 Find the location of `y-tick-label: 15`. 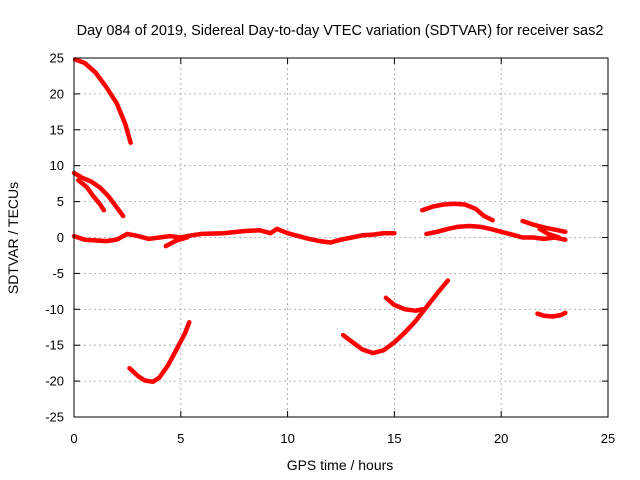

y-tick-label: 15 is located at coordinates (57, 129).